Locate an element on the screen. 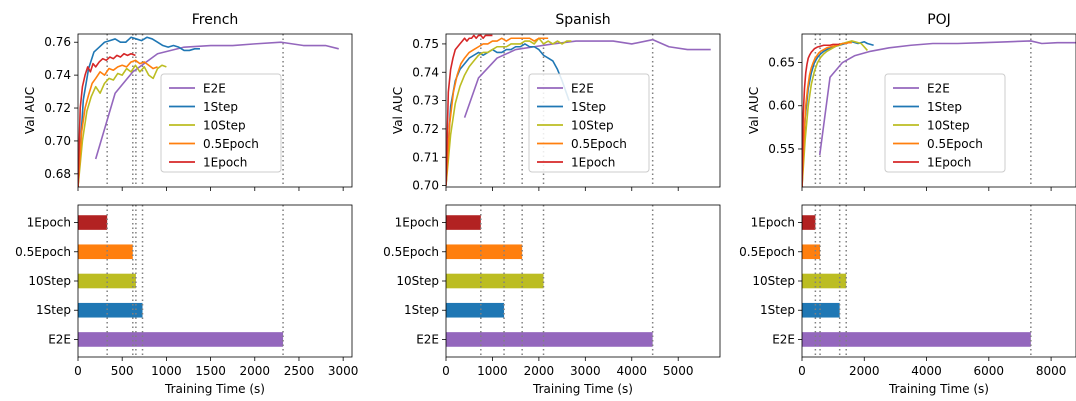 This screenshot has height=401, width=1076. x-tick-label: 1500 is located at coordinates (210, 371).